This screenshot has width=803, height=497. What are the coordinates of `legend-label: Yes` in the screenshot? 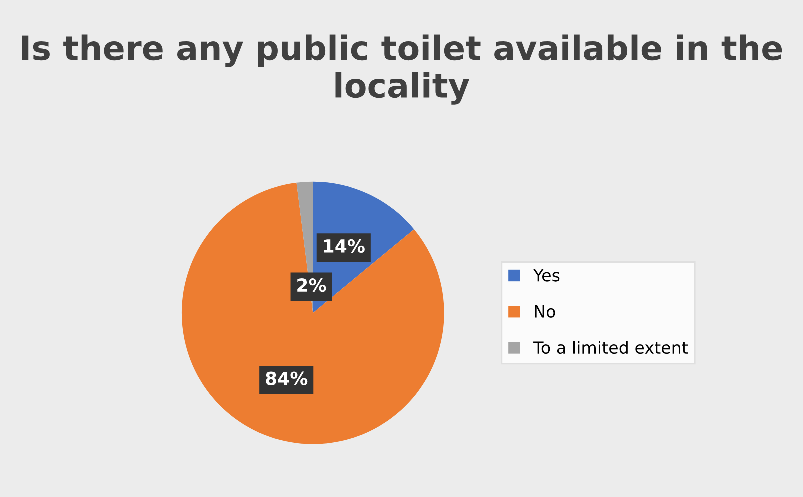 It's located at (547, 275).